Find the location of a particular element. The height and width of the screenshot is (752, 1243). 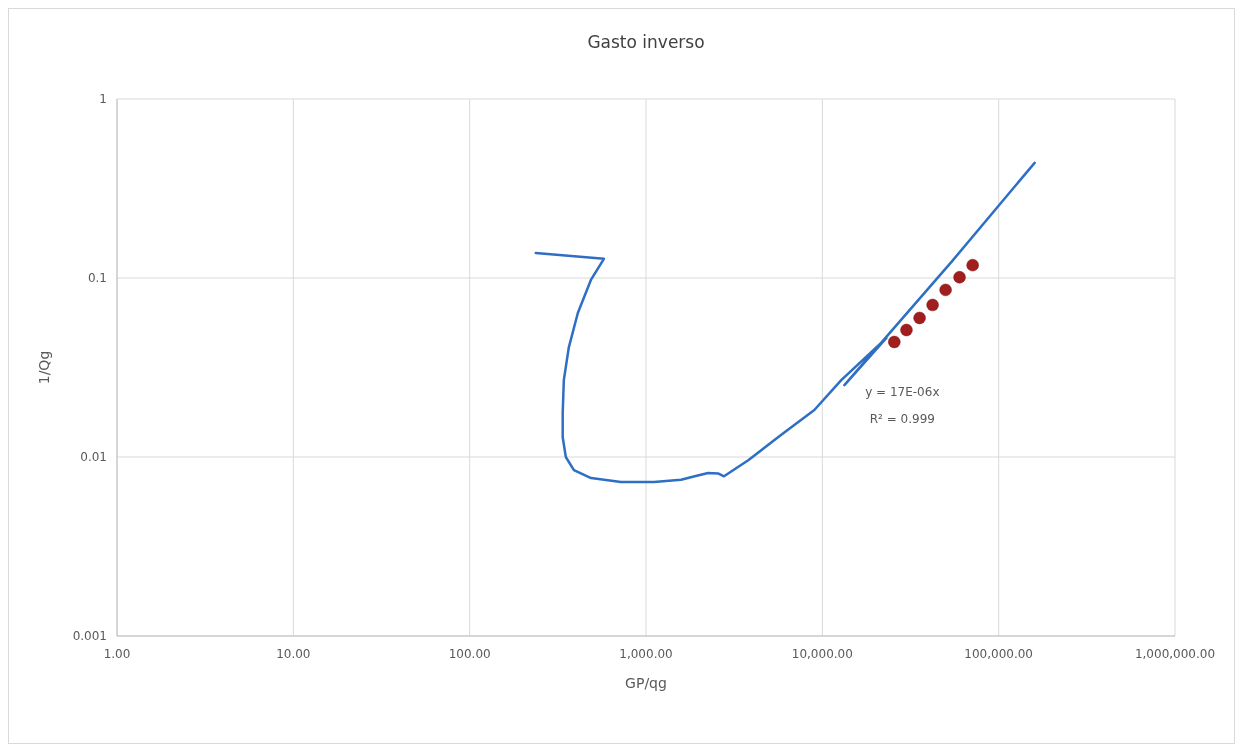

x-tick-label: 100,000.00 is located at coordinates (999, 654).